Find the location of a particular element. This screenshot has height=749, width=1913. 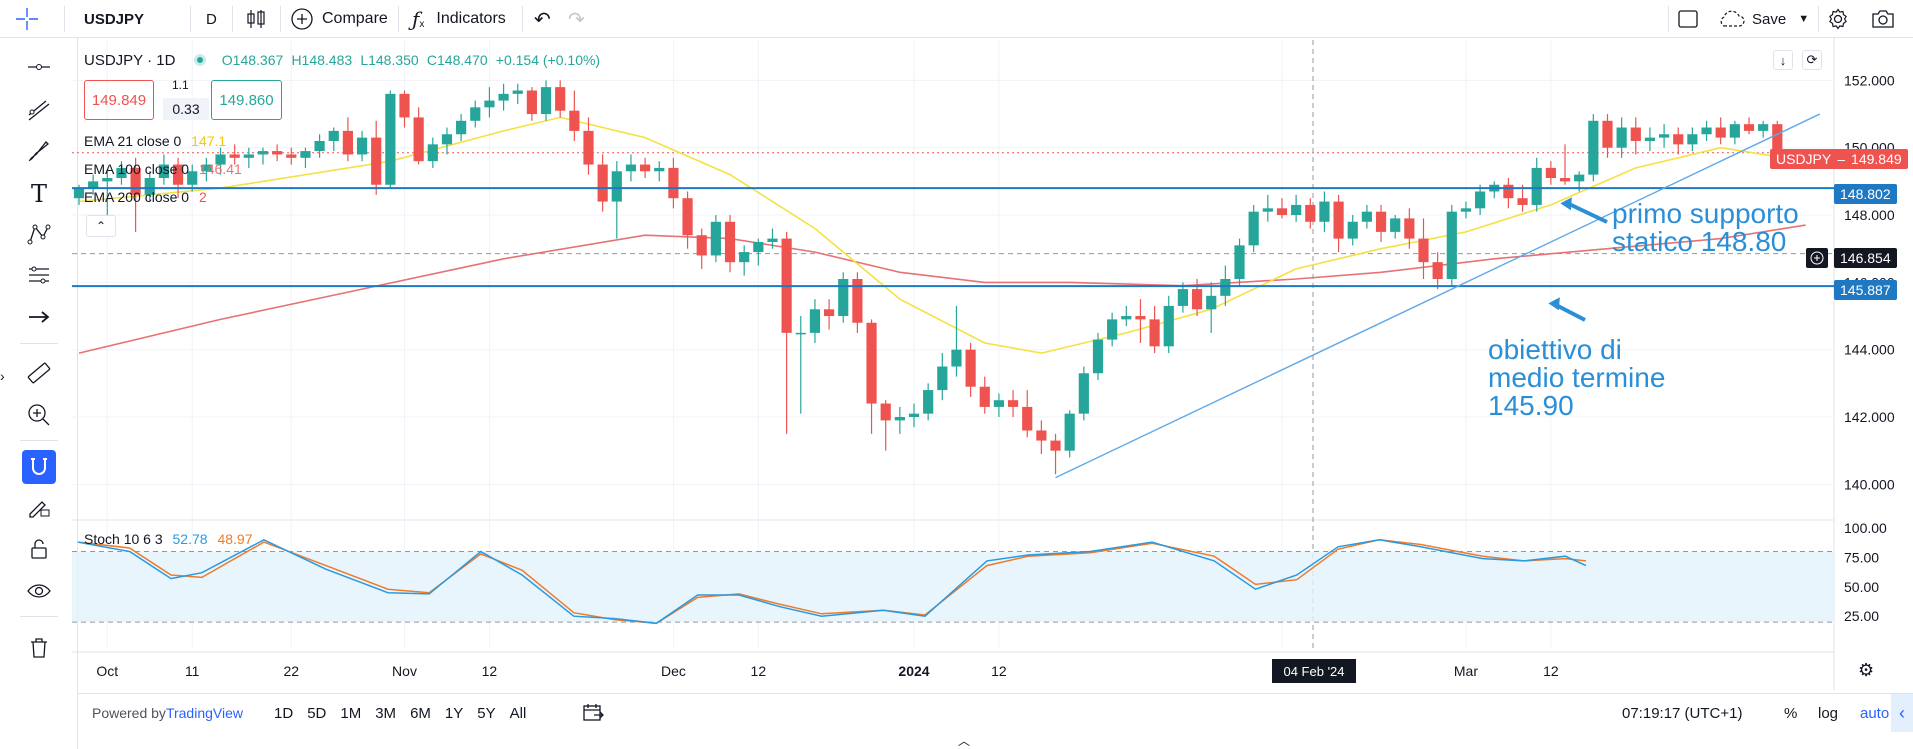

maximize-icon: ⟳ is located at coordinates (1812, 60).